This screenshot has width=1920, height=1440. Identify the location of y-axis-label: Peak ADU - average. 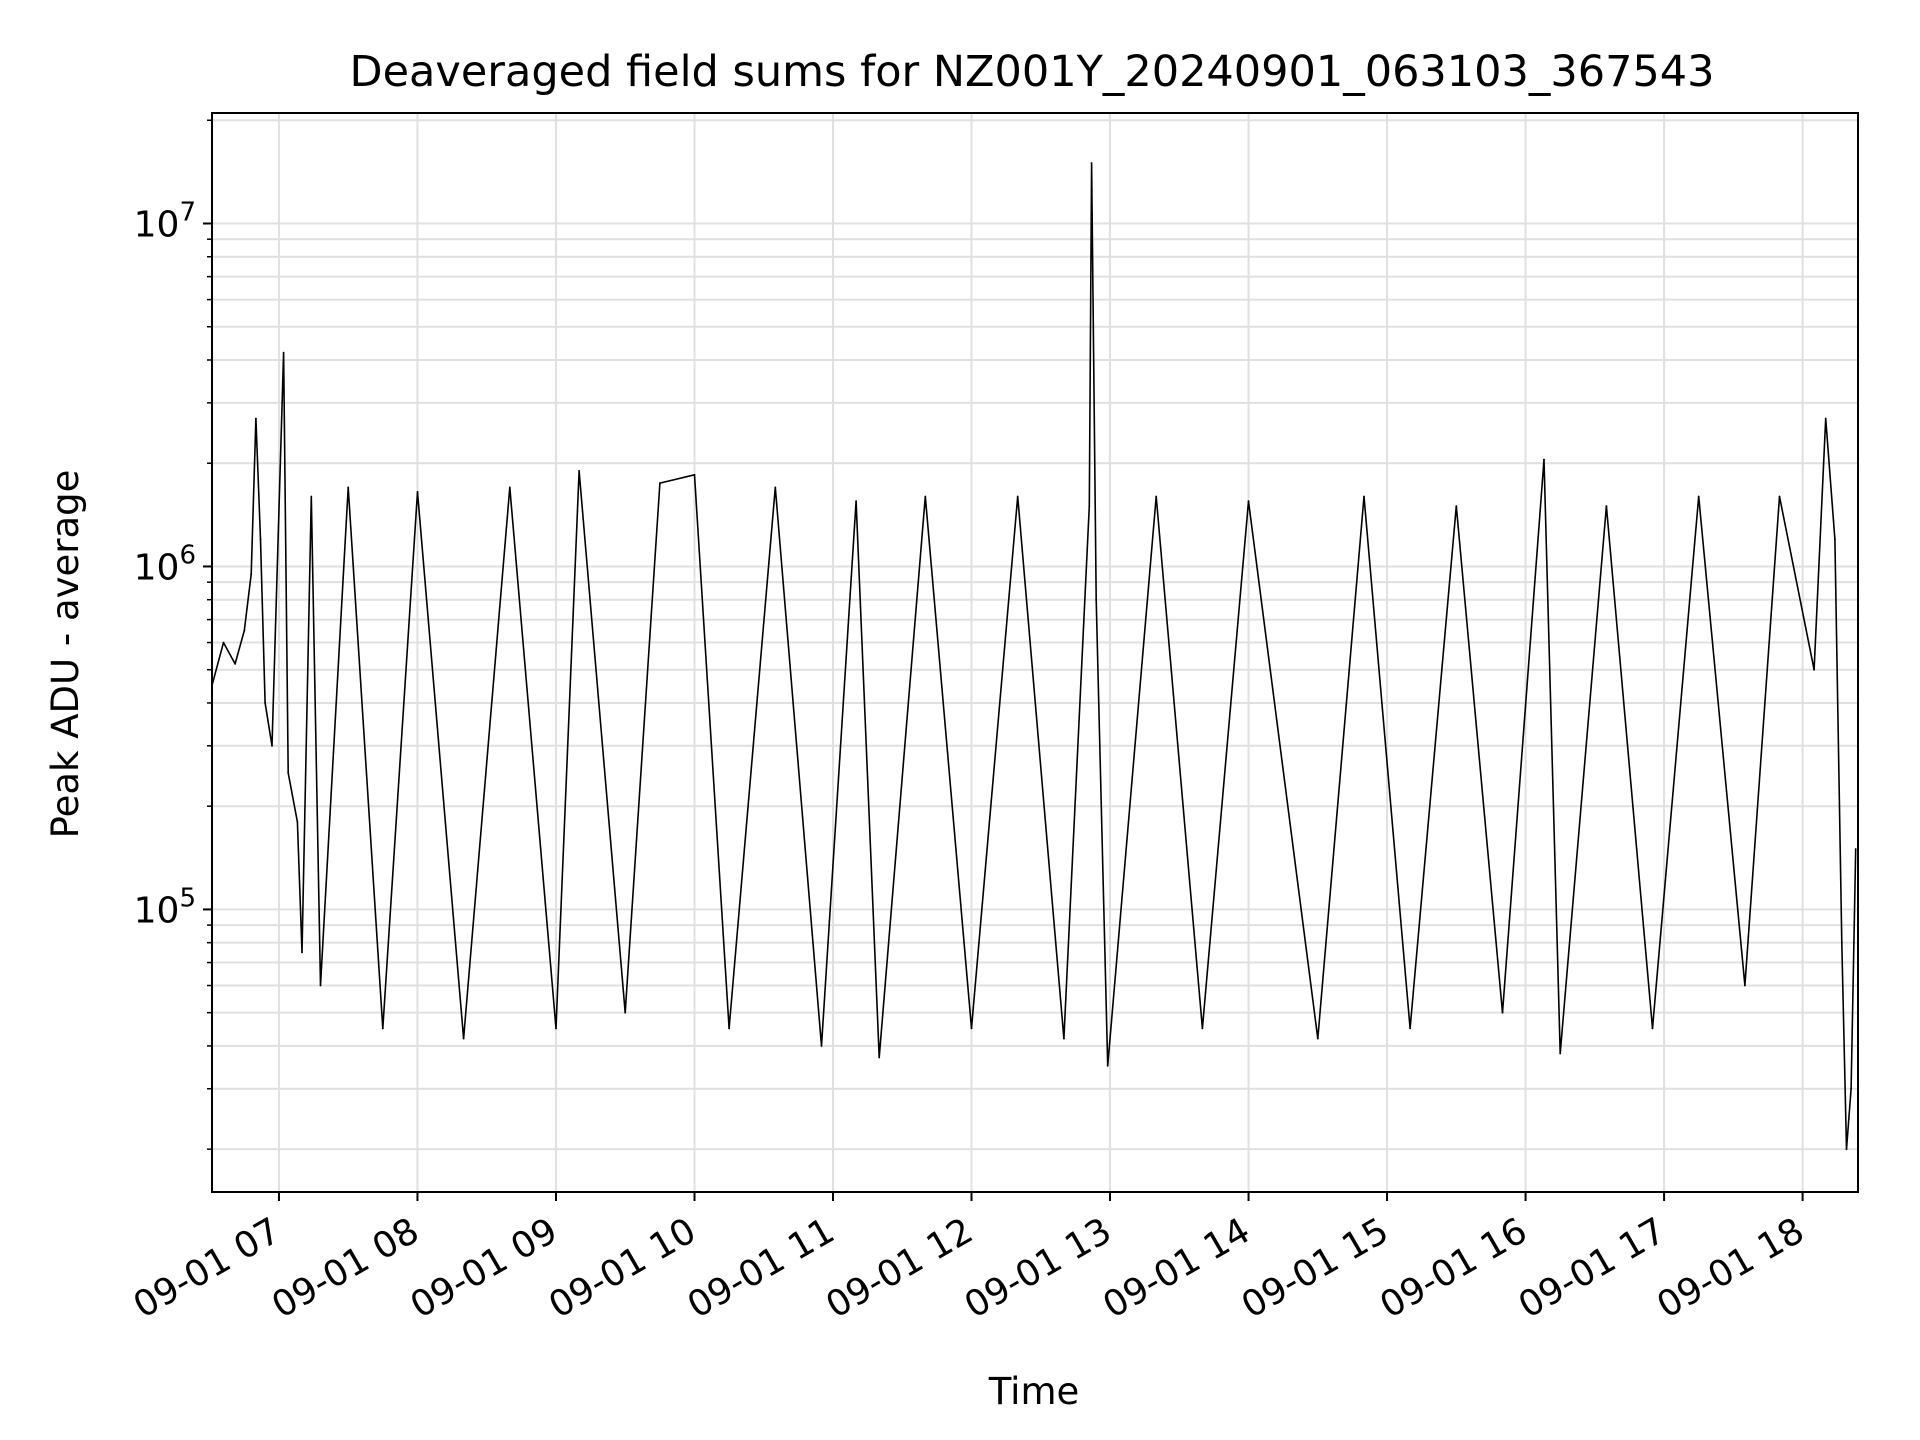
(65, 654).